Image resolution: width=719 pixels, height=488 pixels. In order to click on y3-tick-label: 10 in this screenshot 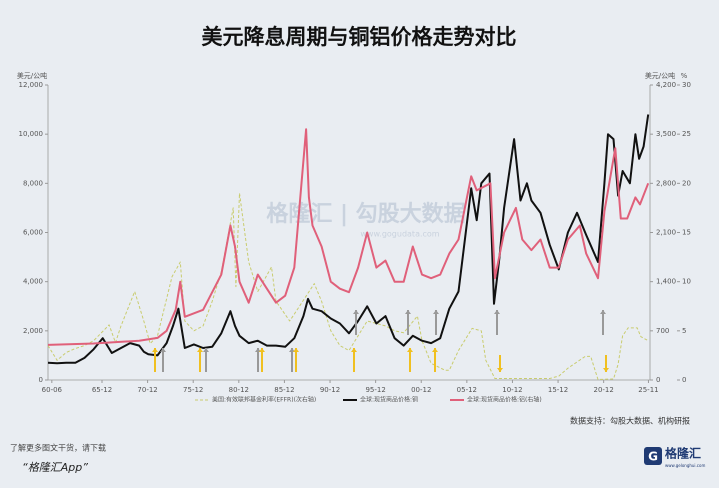, I will do `click(686, 282)`.